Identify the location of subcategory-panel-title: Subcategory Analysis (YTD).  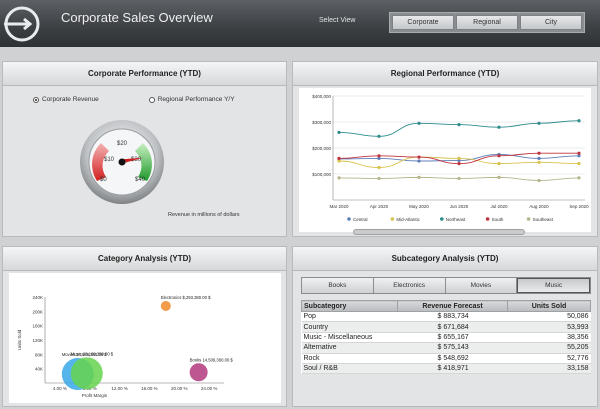
(445, 259).